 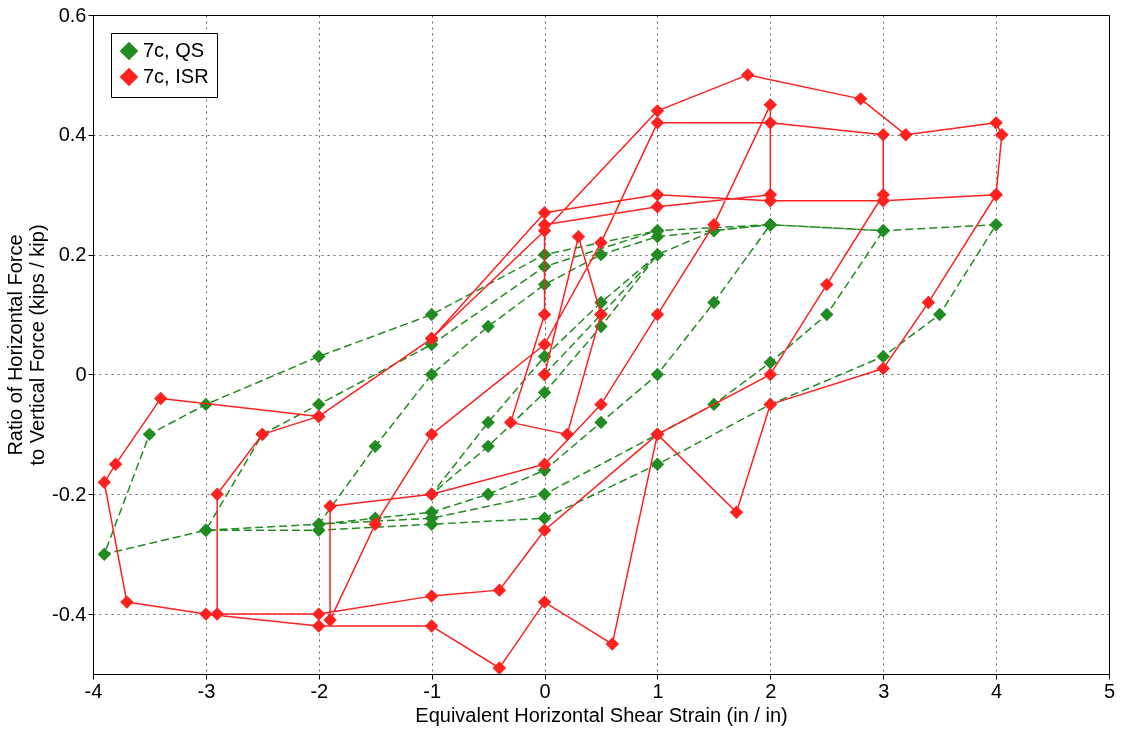 What do you see at coordinates (93, 690) in the screenshot?
I see `x-tick-label: -4` at bounding box center [93, 690].